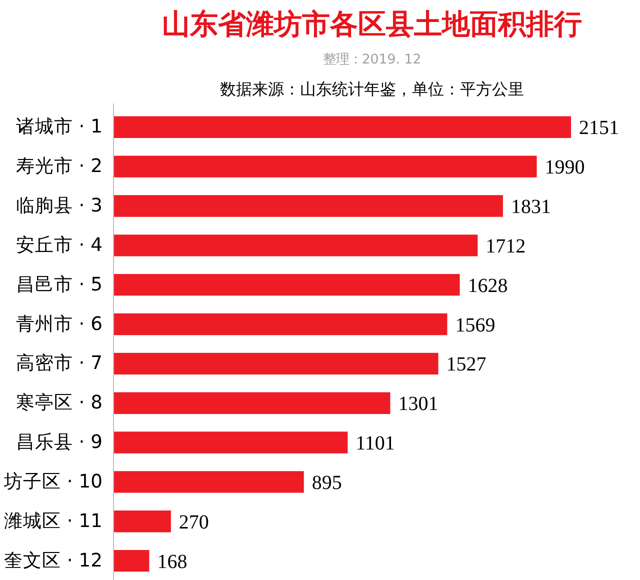 This screenshot has height=580, width=640. Describe the element at coordinates (59, 363) in the screenshot. I see `y-tick-label: 高密市 · 7` at that location.